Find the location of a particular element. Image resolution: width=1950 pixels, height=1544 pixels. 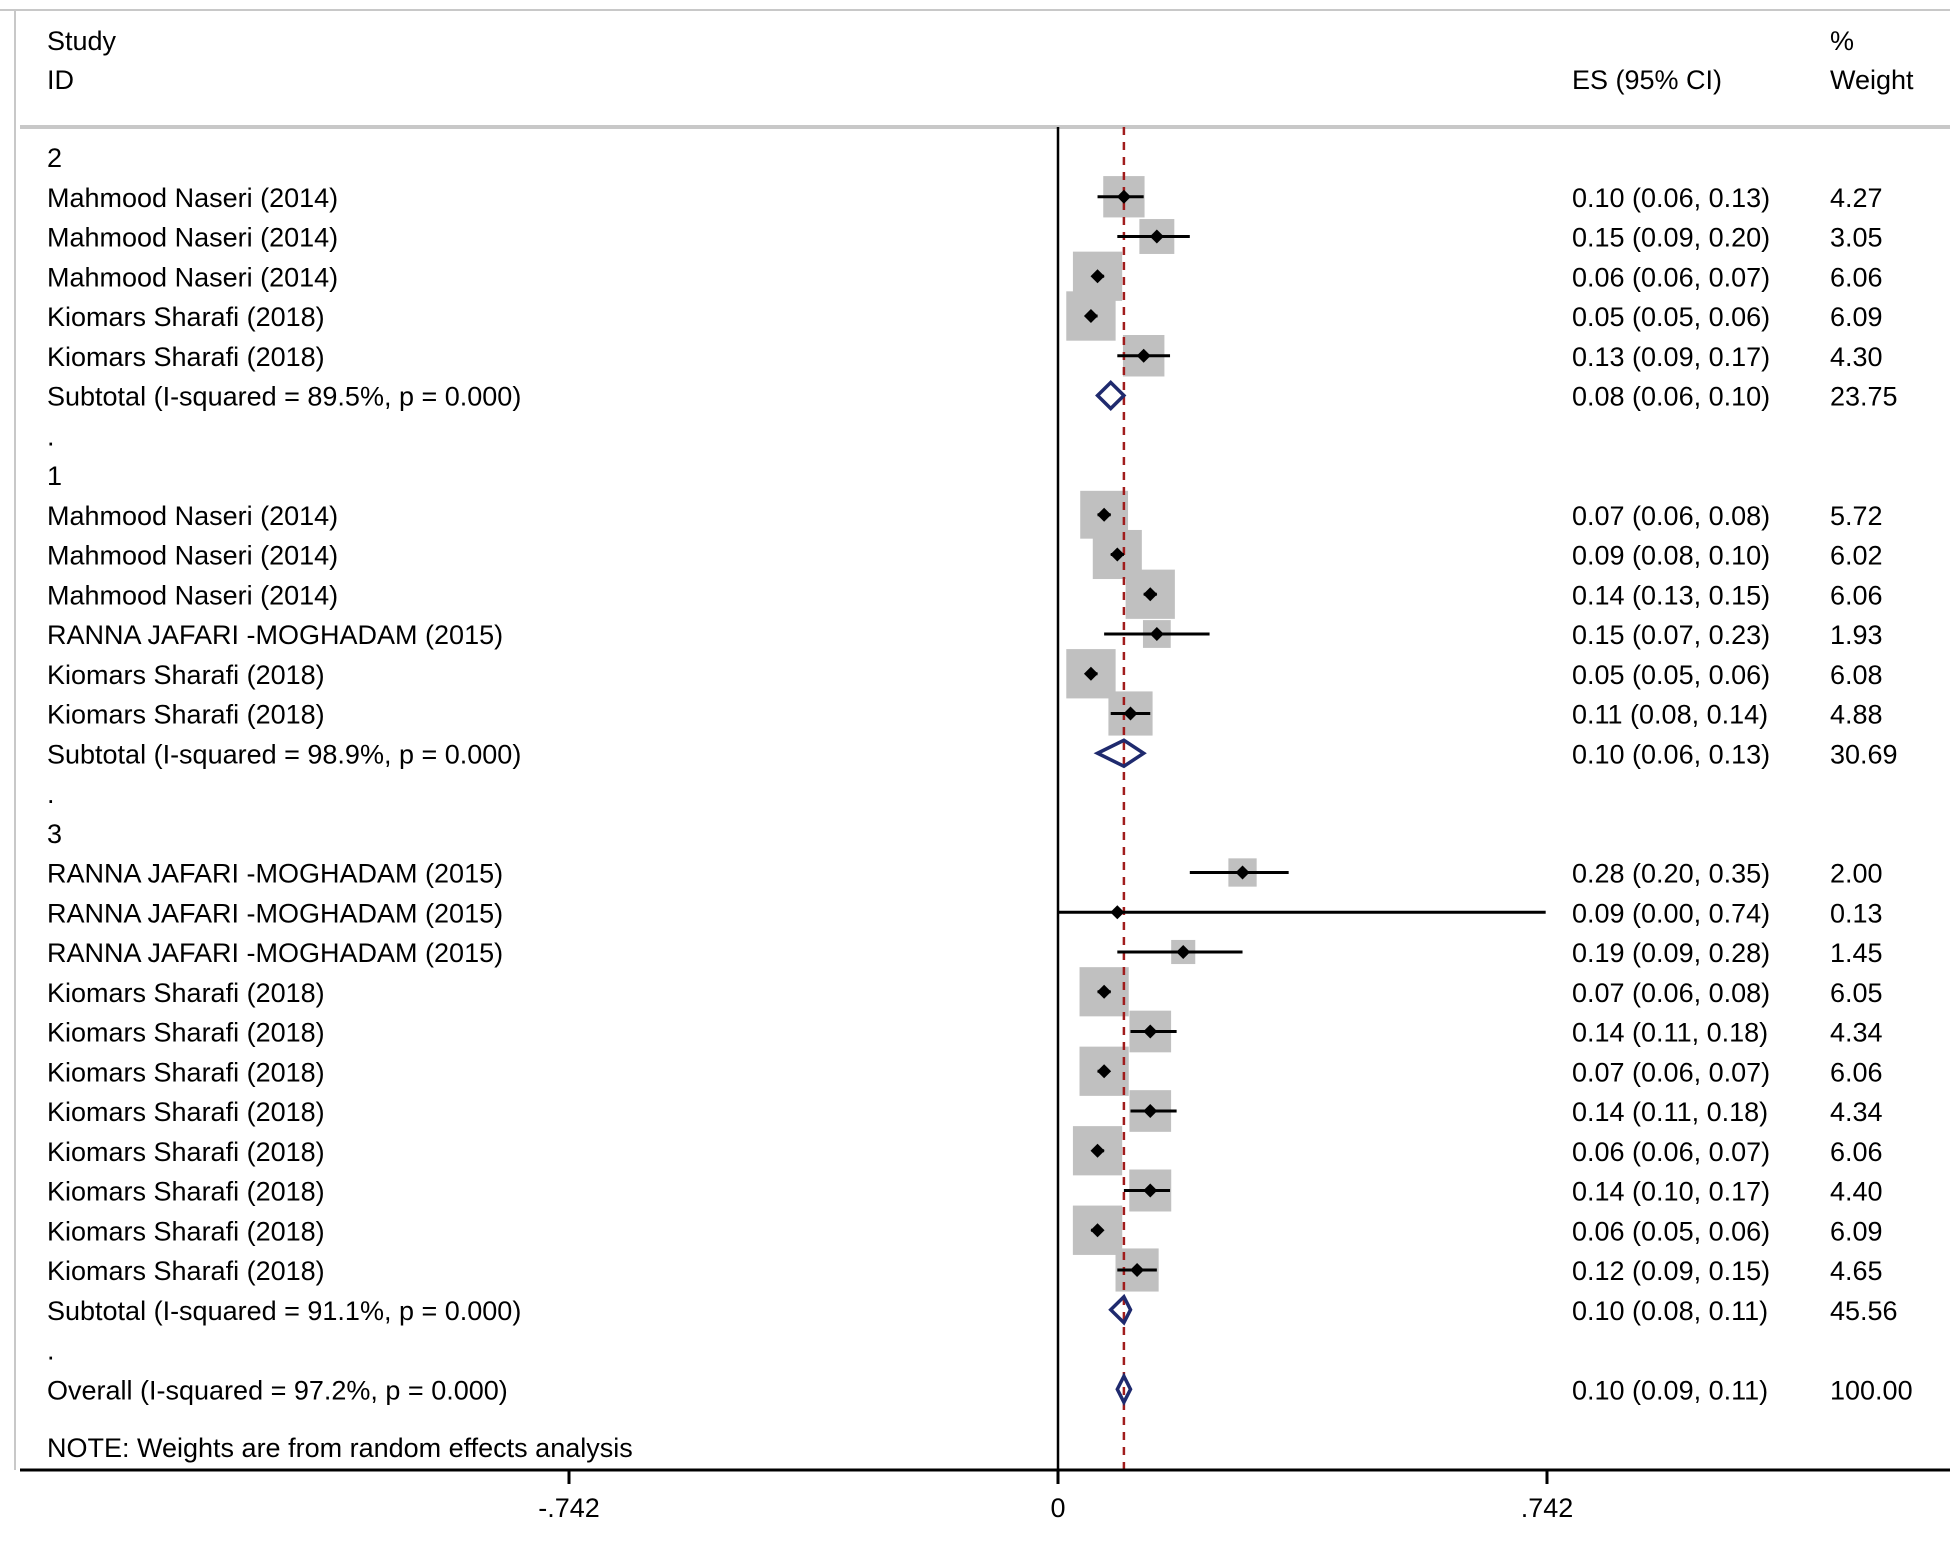

overall-label: Overall (I-squared = 97.2%, p = 0.000) is located at coordinates (277, 1390).